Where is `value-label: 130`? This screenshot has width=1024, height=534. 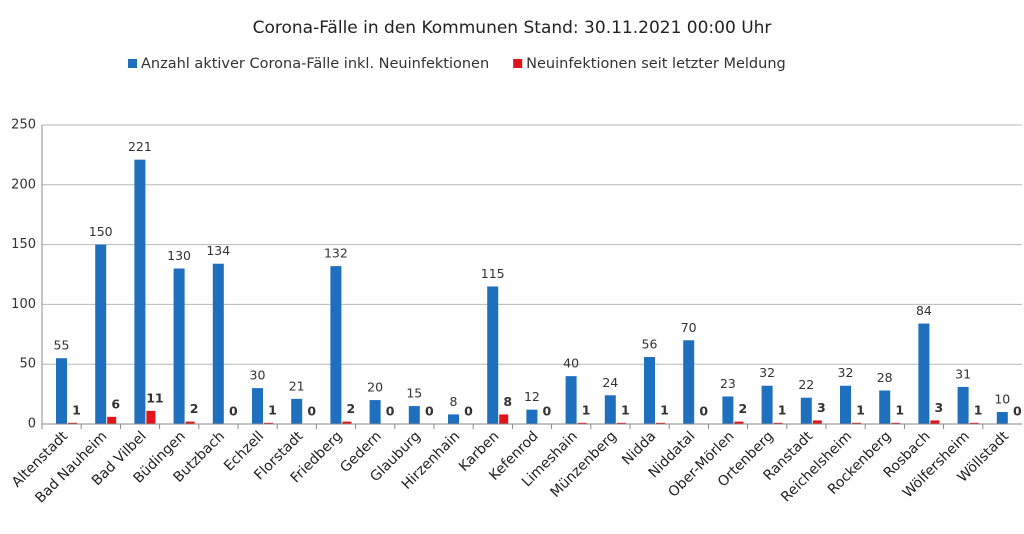 value-label: 130 is located at coordinates (179, 255).